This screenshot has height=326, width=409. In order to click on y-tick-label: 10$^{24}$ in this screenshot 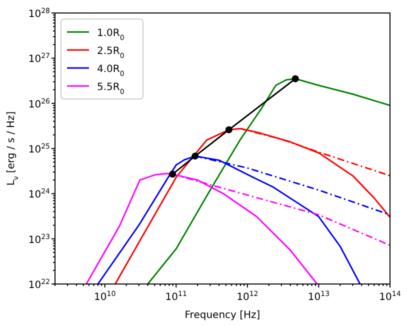, I will do `click(39, 194)`.